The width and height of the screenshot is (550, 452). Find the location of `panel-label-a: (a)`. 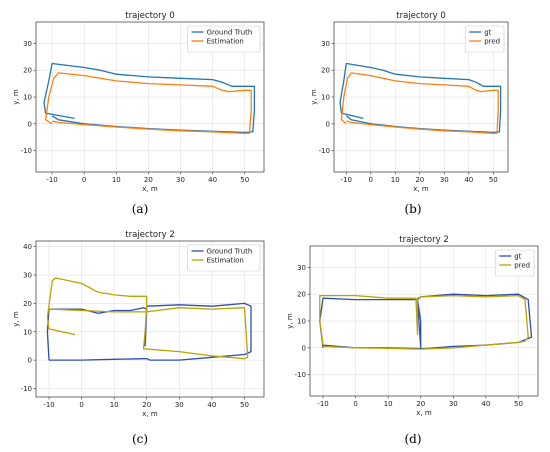

panel-label-a: (a) is located at coordinates (140, 209).